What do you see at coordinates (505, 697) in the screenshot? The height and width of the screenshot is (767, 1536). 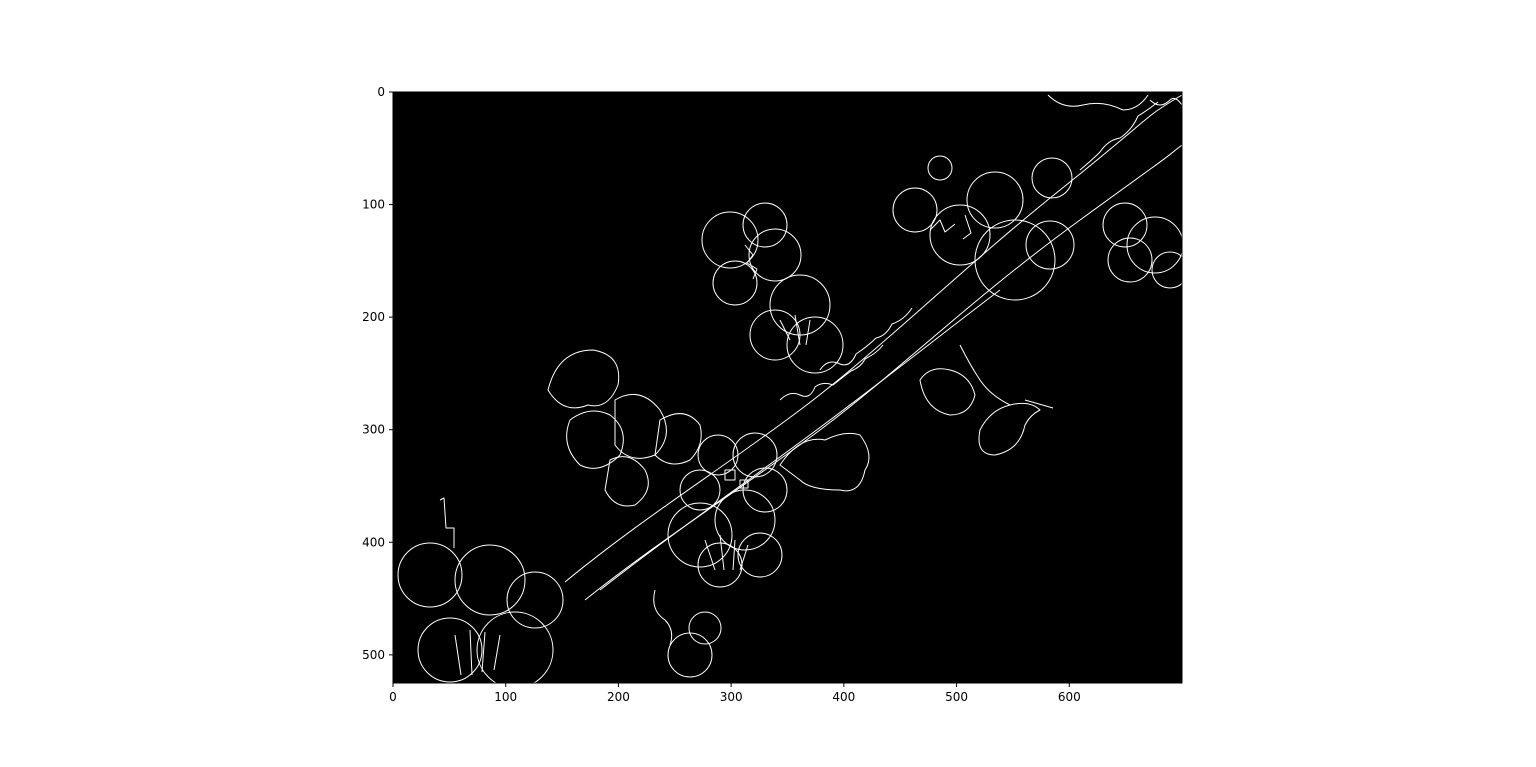 I see `x-tick-label: 100` at bounding box center [505, 697].